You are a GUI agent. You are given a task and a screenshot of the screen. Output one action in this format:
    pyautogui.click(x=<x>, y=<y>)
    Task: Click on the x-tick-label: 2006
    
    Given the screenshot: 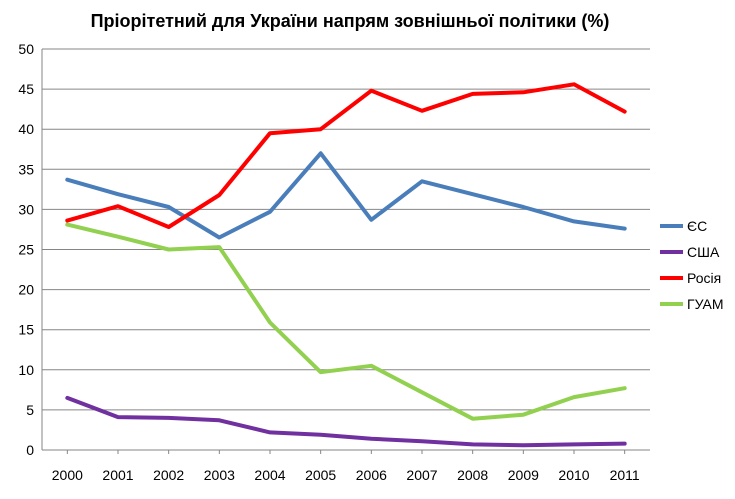 What is the action you would take?
    pyautogui.click(x=371, y=475)
    